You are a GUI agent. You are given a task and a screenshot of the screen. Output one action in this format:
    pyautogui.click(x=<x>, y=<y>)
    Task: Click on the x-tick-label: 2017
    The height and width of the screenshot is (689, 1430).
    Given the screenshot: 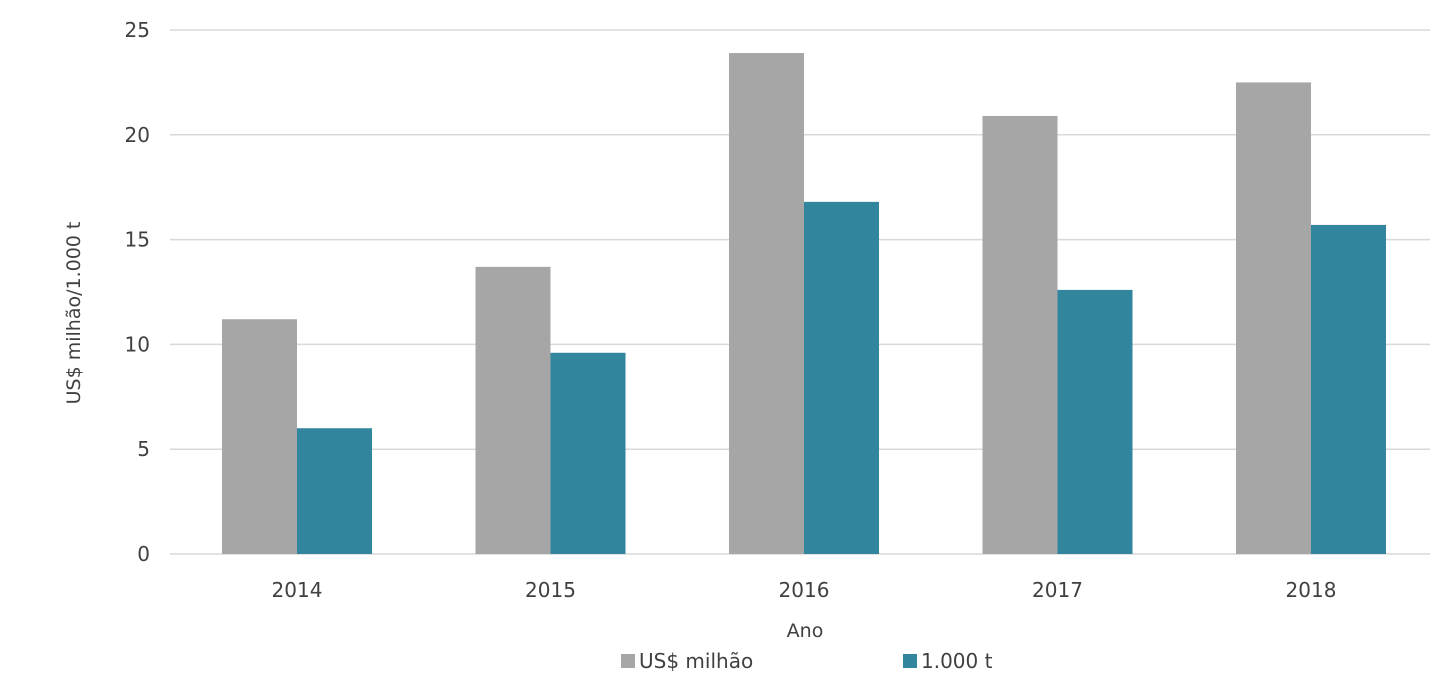 What is the action you would take?
    pyautogui.click(x=1057, y=590)
    